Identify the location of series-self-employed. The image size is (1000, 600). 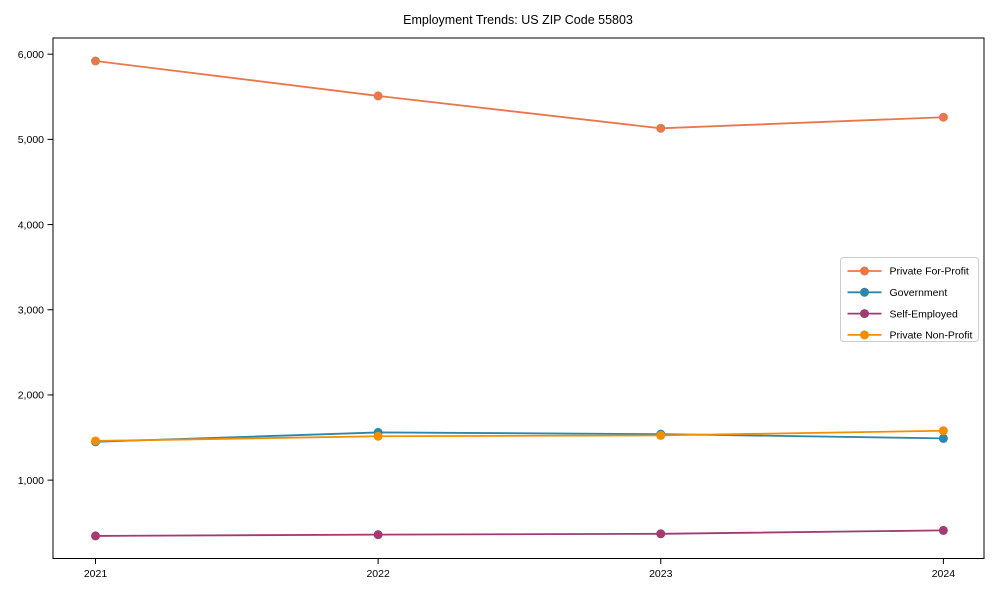
(519, 533).